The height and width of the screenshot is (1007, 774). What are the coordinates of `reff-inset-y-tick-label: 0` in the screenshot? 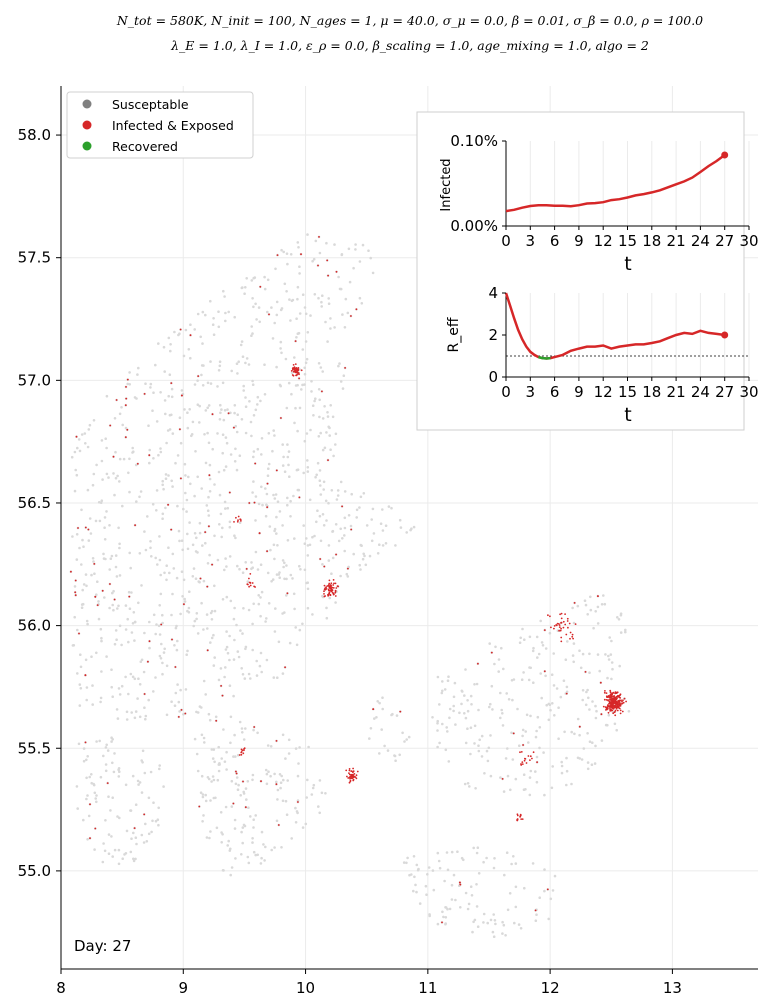 It's located at (493, 377).